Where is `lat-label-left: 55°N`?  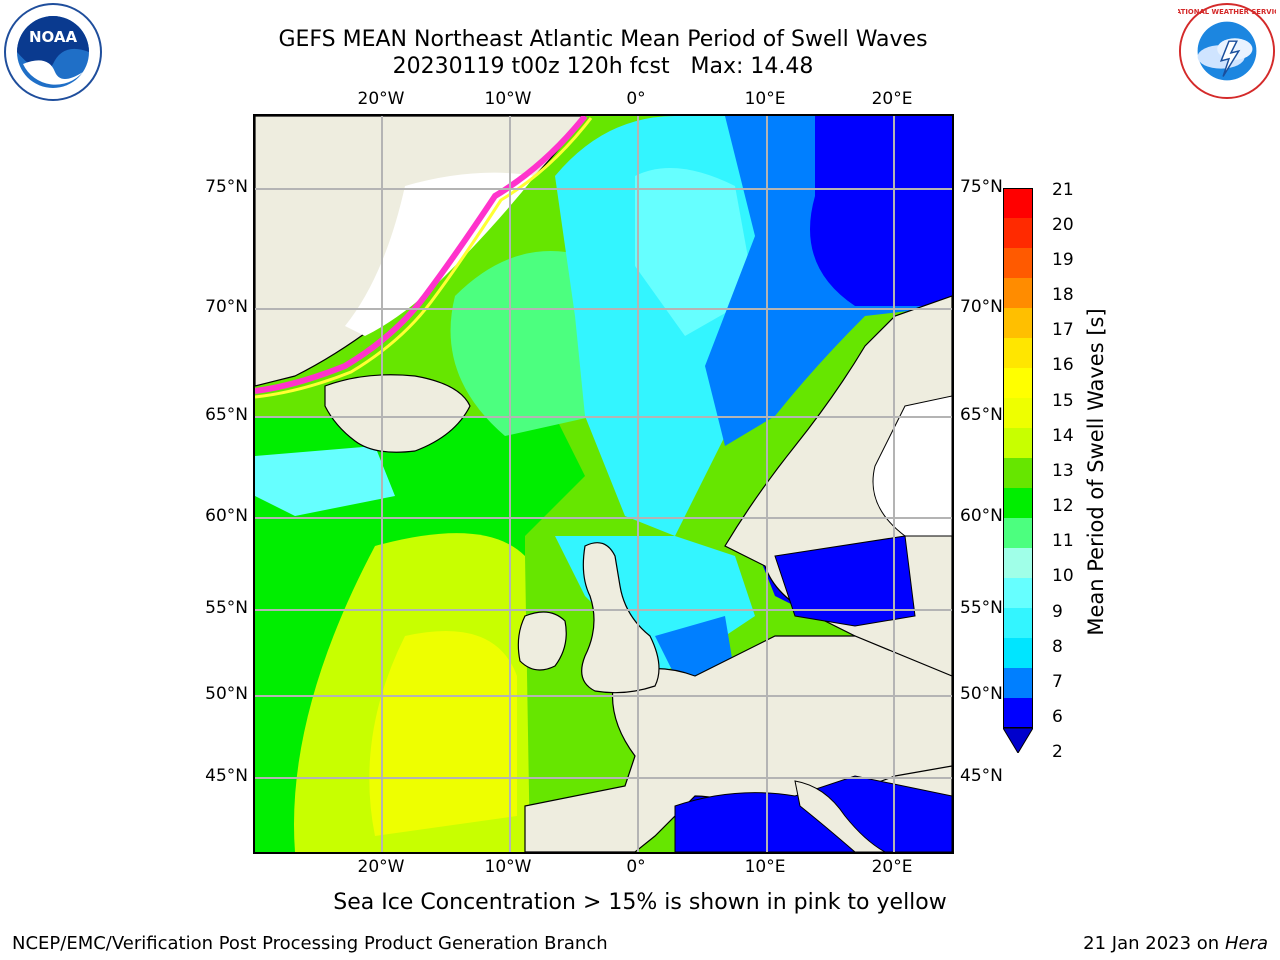
lat-label-left: 55°N is located at coordinates (226, 608).